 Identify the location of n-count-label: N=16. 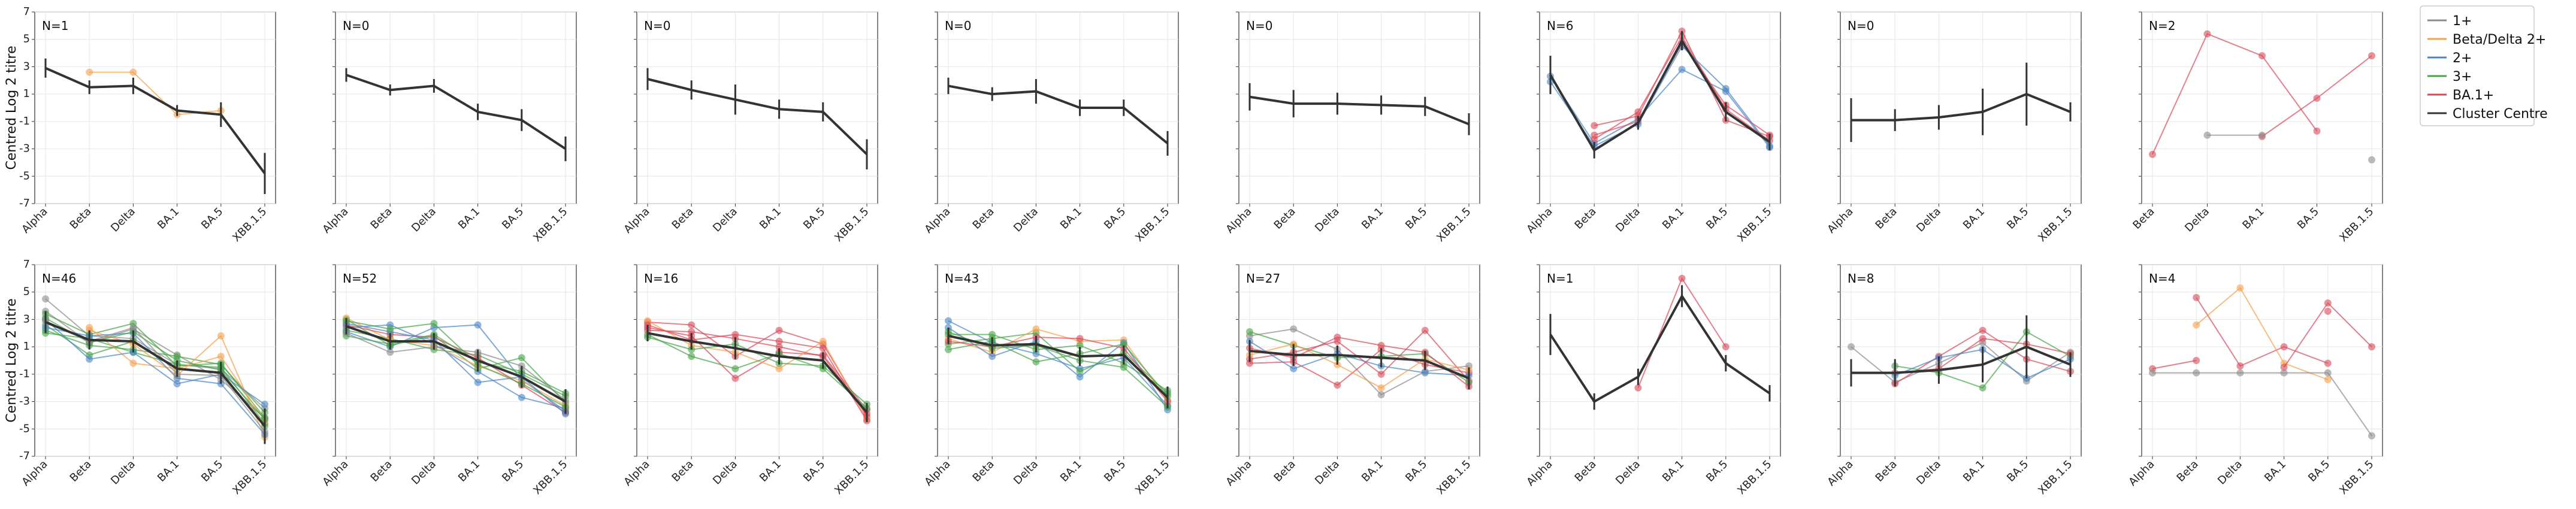
(661, 279).